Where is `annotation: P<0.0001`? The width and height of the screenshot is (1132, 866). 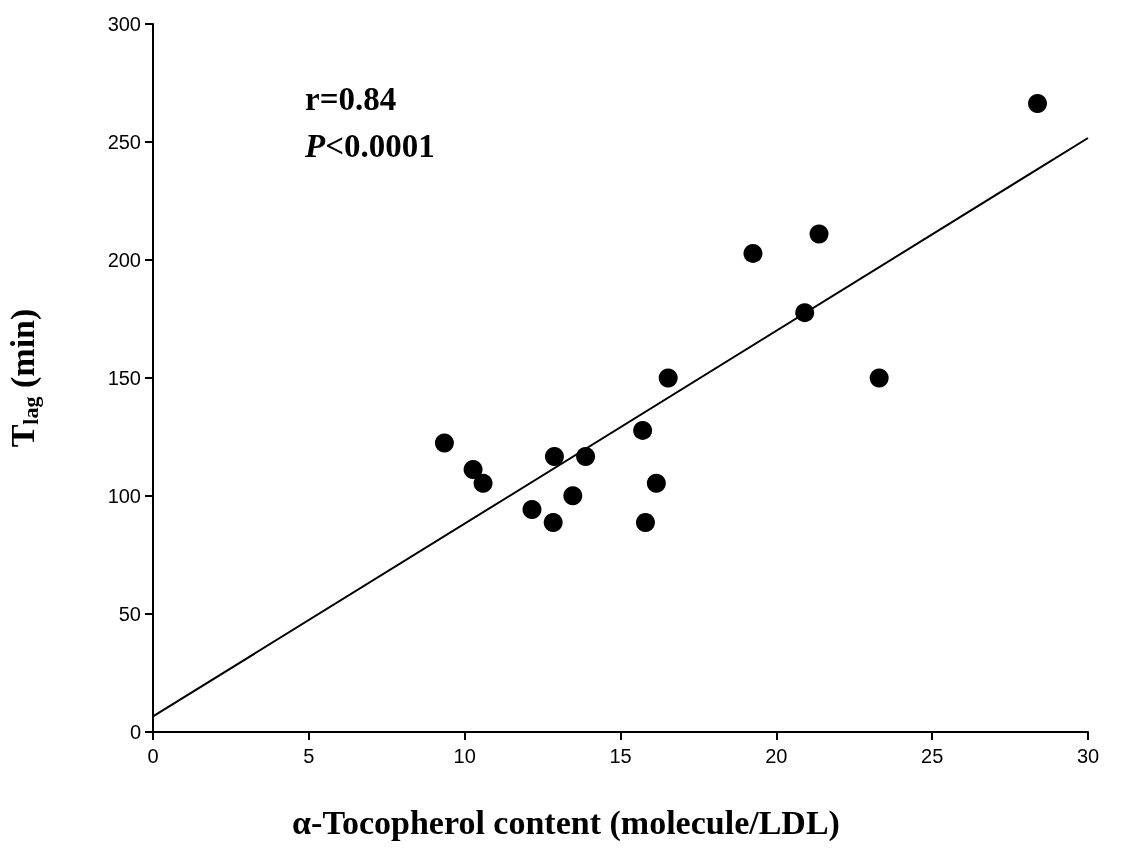
annotation: P<0.0001 is located at coordinates (369, 145).